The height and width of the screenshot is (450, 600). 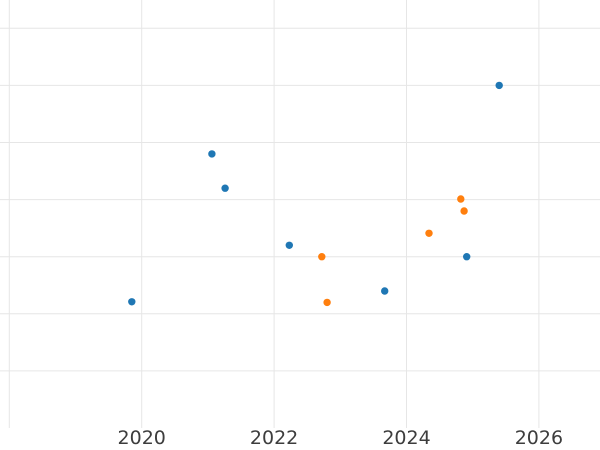 What do you see at coordinates (142, 438) in the screenshot?
I see `x-tick-label: 2020` at bounding box center [142, 438].